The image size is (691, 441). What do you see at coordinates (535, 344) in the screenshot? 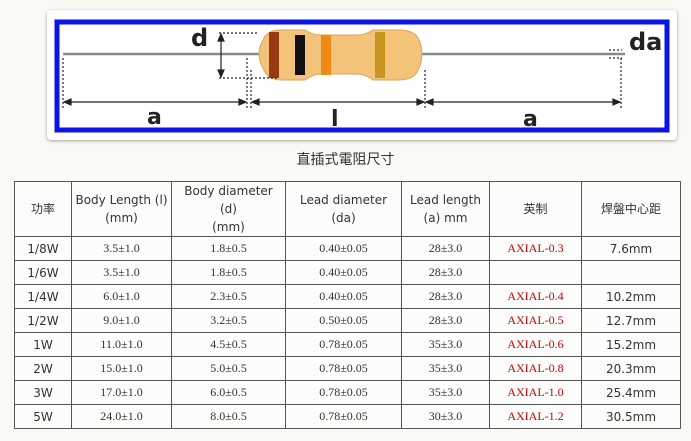
I see `cell-imperial: AXIAL-0.6` at bounding box center [535, 344].